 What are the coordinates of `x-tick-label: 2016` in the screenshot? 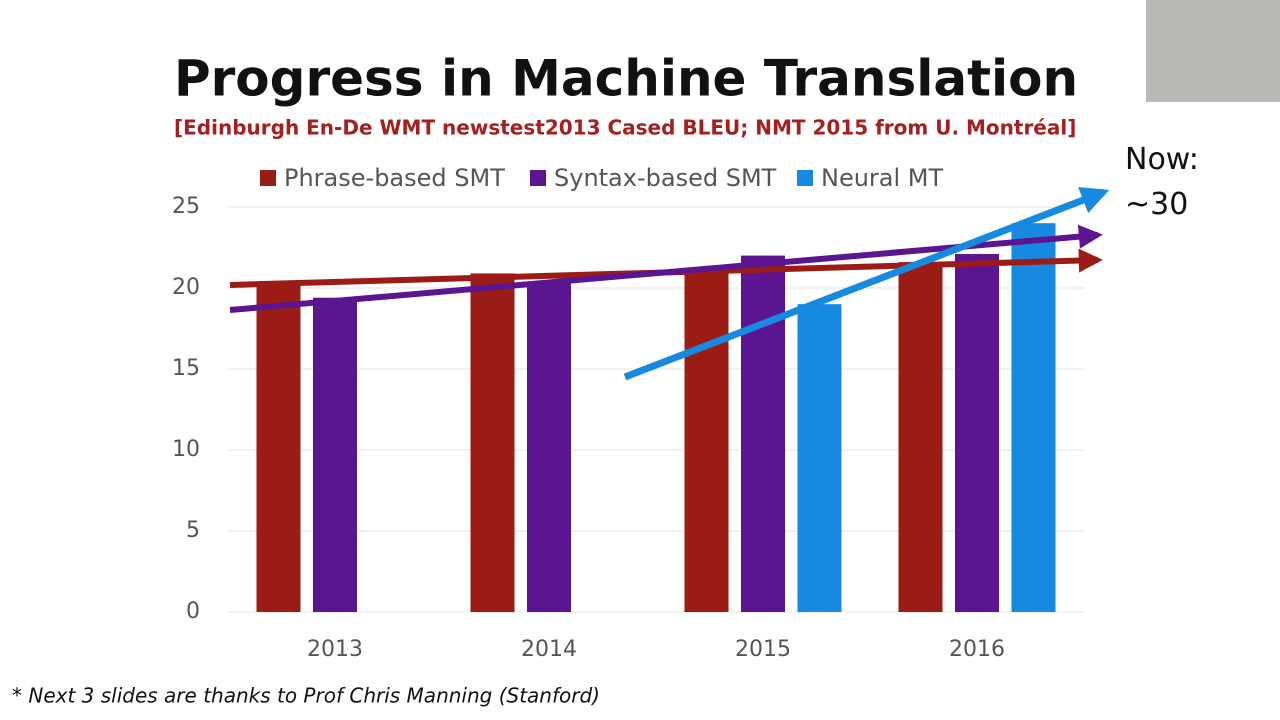 It's located at (977, 649).